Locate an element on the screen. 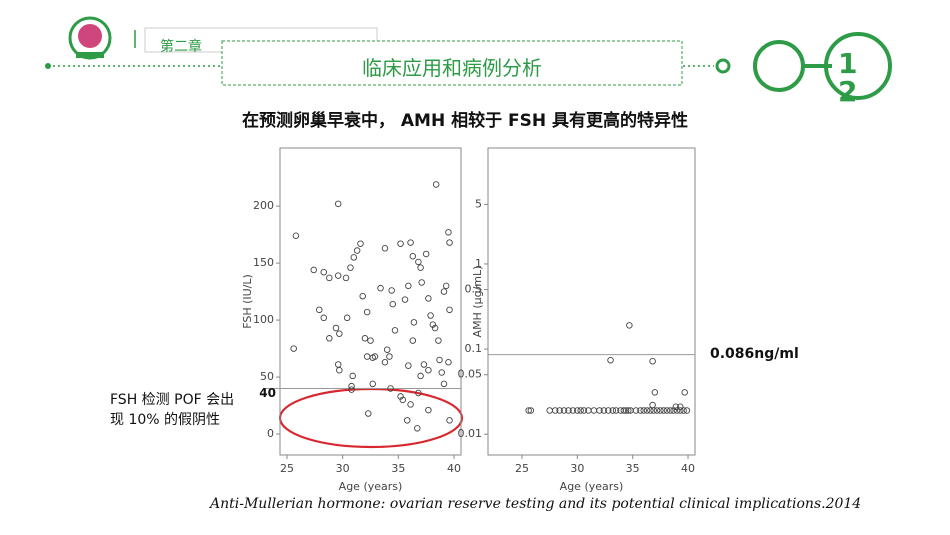  x-tick-label: 30 is located at coordinates (577, 468).